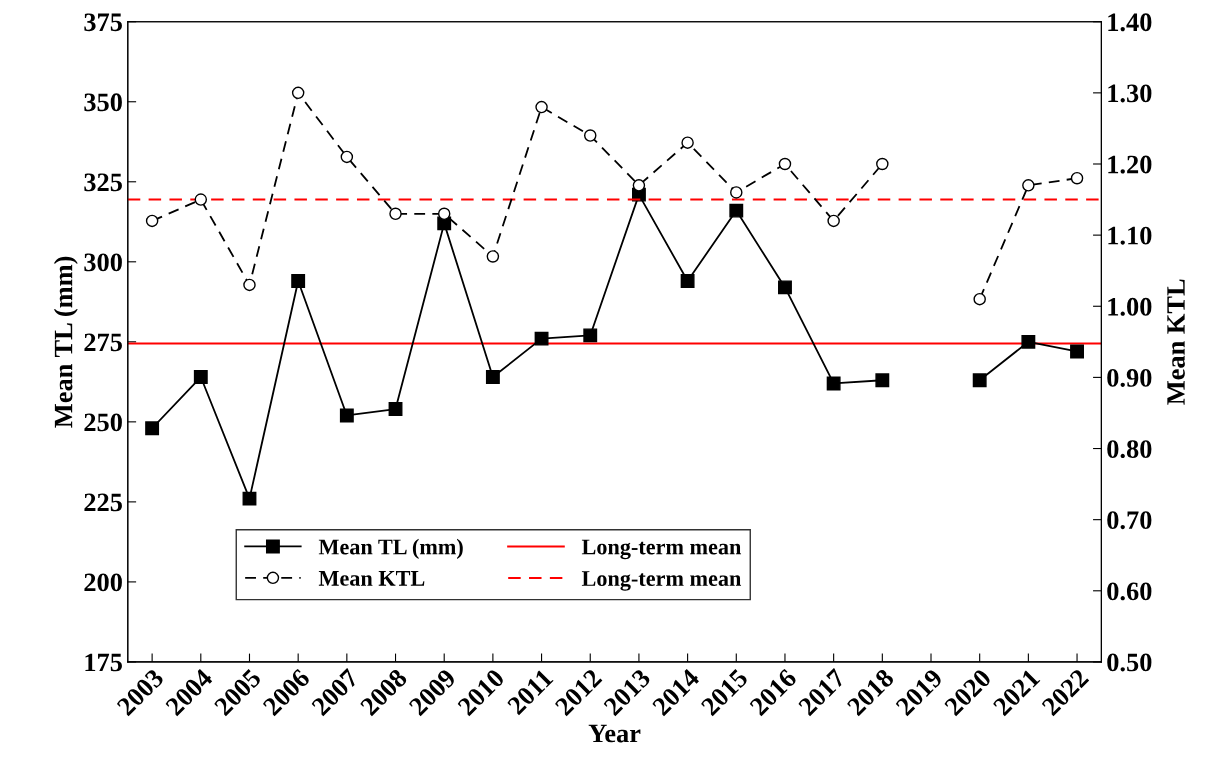  I want to click on y-tick-label: 325, so click(103, 182).